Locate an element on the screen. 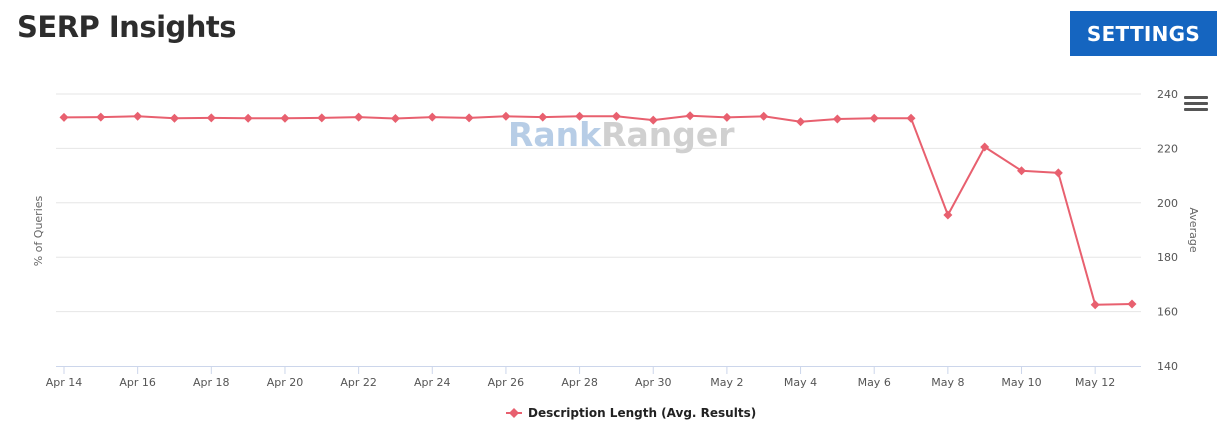 The image size is (1224, 424). watermark-rank: Rank is located at coordinates (555, 134).